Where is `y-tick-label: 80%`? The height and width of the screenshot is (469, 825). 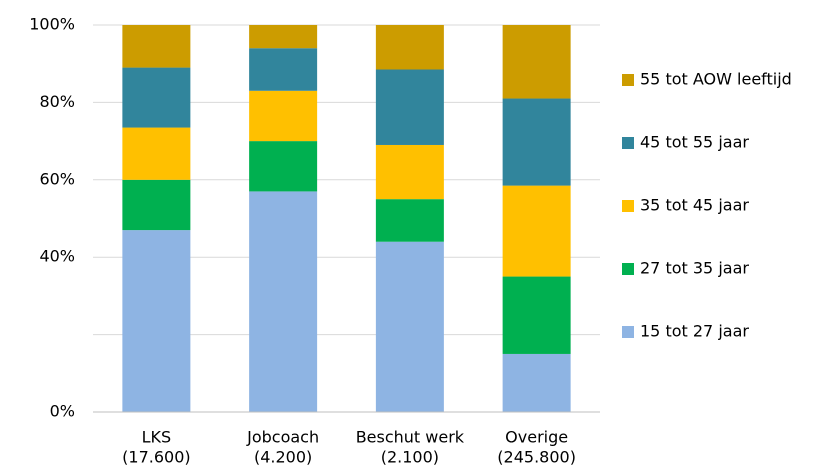
y-tick-label: 80% is located at coordinates (57, 101).